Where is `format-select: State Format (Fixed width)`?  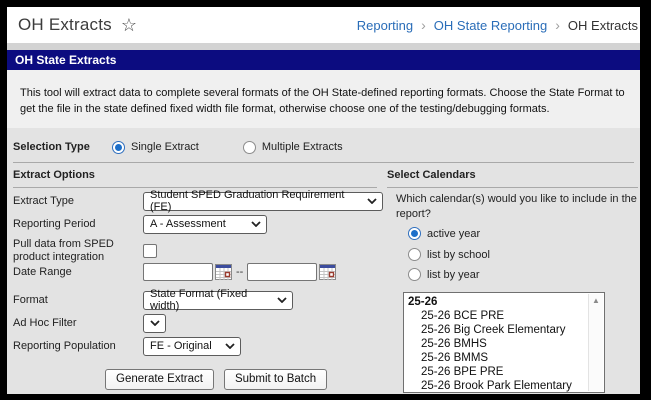
format-select: State Format (Fixed width) is located at coordinates (218, 300).